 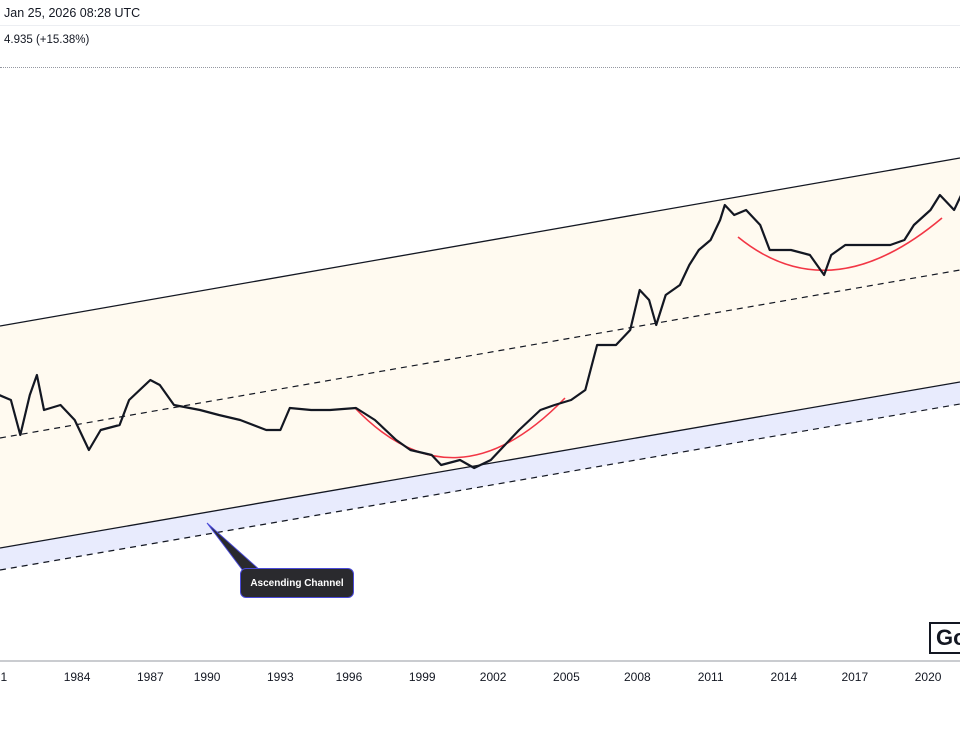 What do you see at coordinates (480, 67) in the screenshot?
I see `dotted-price-line` at bounding box center [480, 67].